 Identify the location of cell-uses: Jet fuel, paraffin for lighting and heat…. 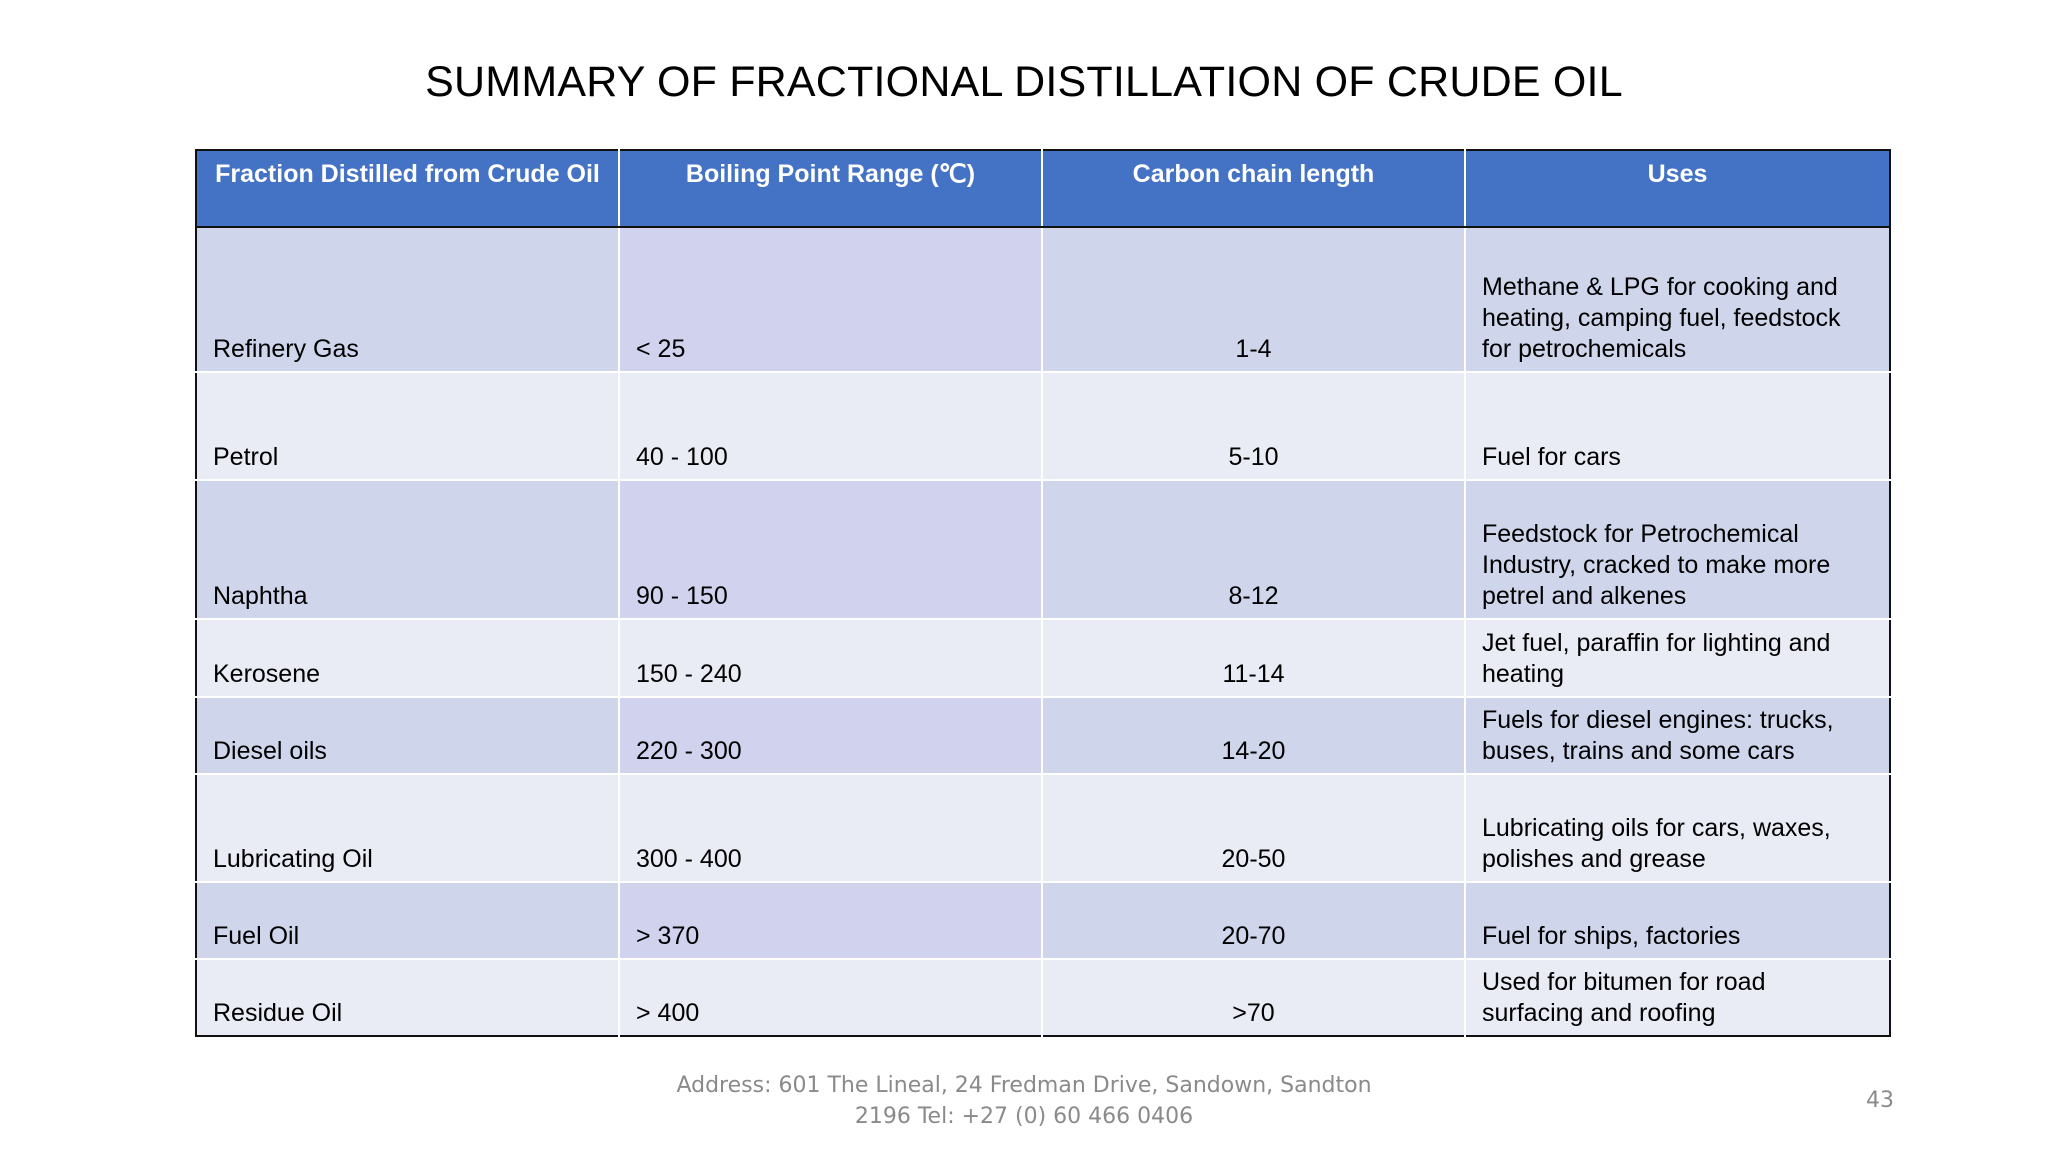
(1677, 658).